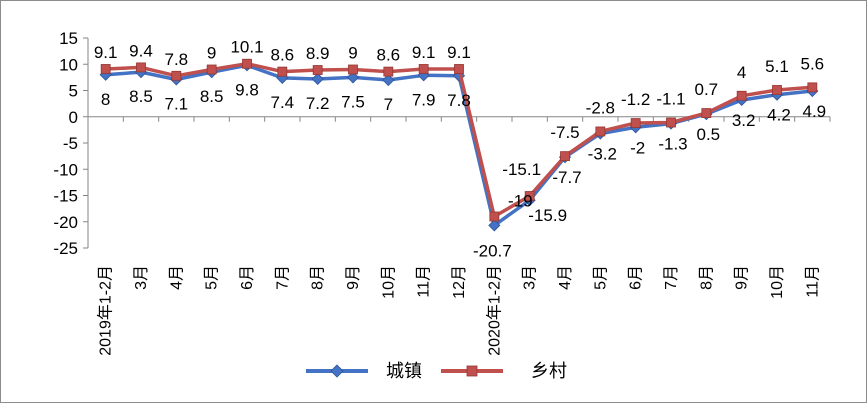 The height and width of the screenshot is (407, 867). What do you see at coordinates (353, 101) in the screenshot?
I see `data-label: 7.5` at bounding box center [353, 101].